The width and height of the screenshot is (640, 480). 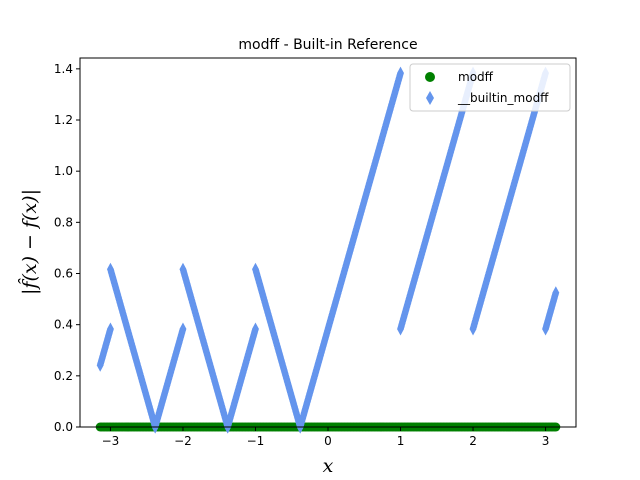 I want to click on y-tick-label: 0.8, so click(x=63, y=222).